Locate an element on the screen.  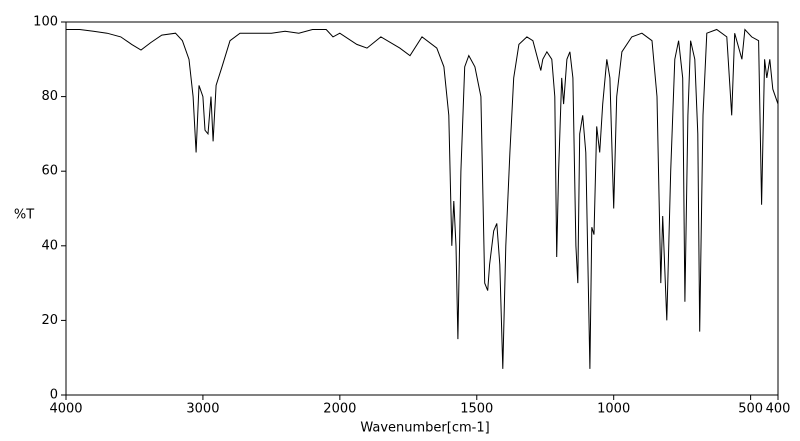
y-tick-label: 60 is located at coordinates (49, 171).